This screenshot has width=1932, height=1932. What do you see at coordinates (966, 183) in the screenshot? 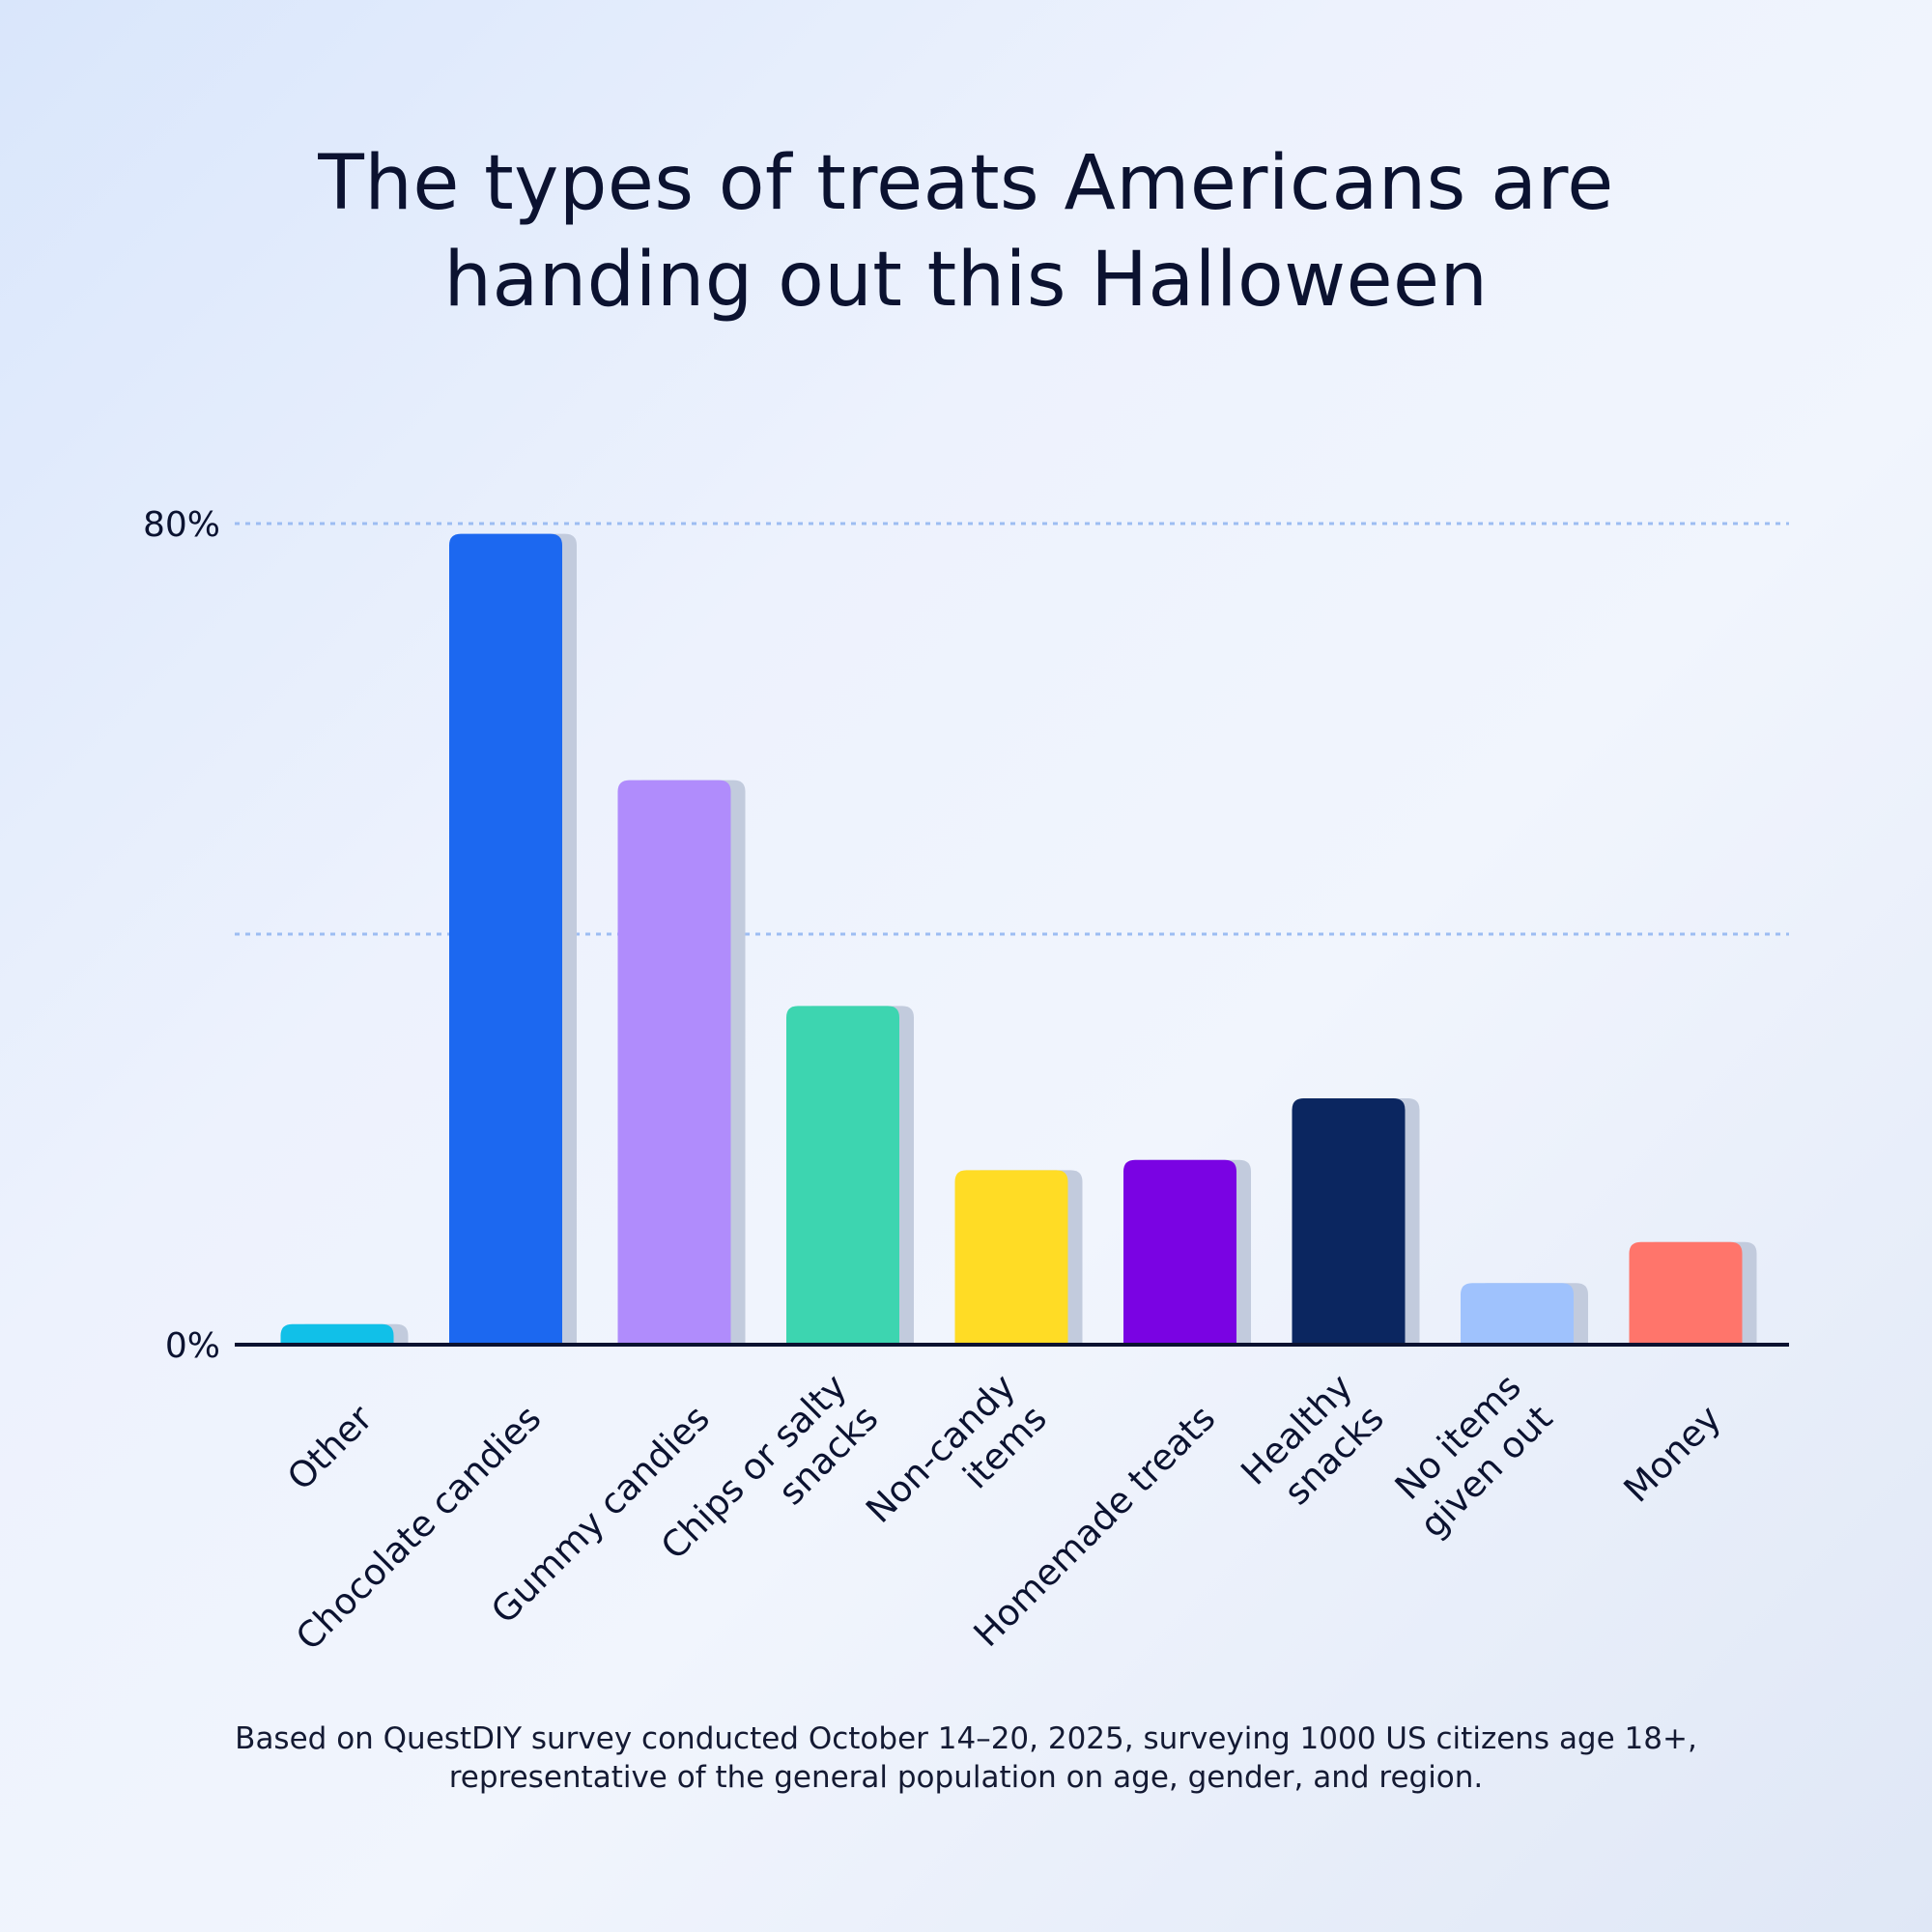
I see `chart-title-line: The types of treats Americans are` at bounding box center [966, 183].